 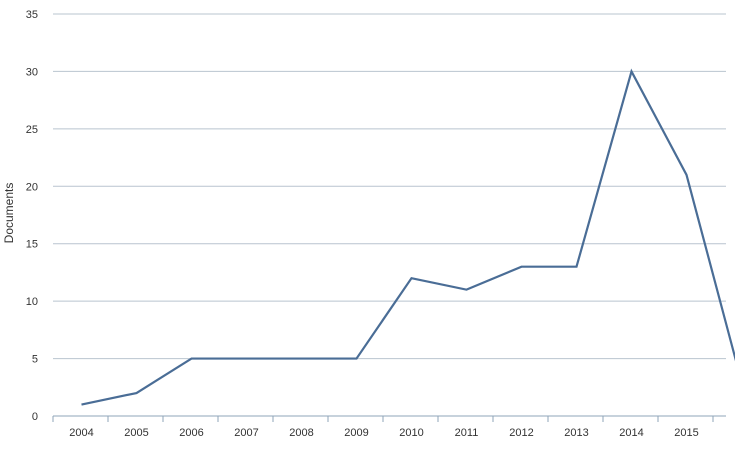 What do you see at coordinates (191, 433) in the screenshot?
I see `x-tick-label: 2006` at bounding box center [191, 433].